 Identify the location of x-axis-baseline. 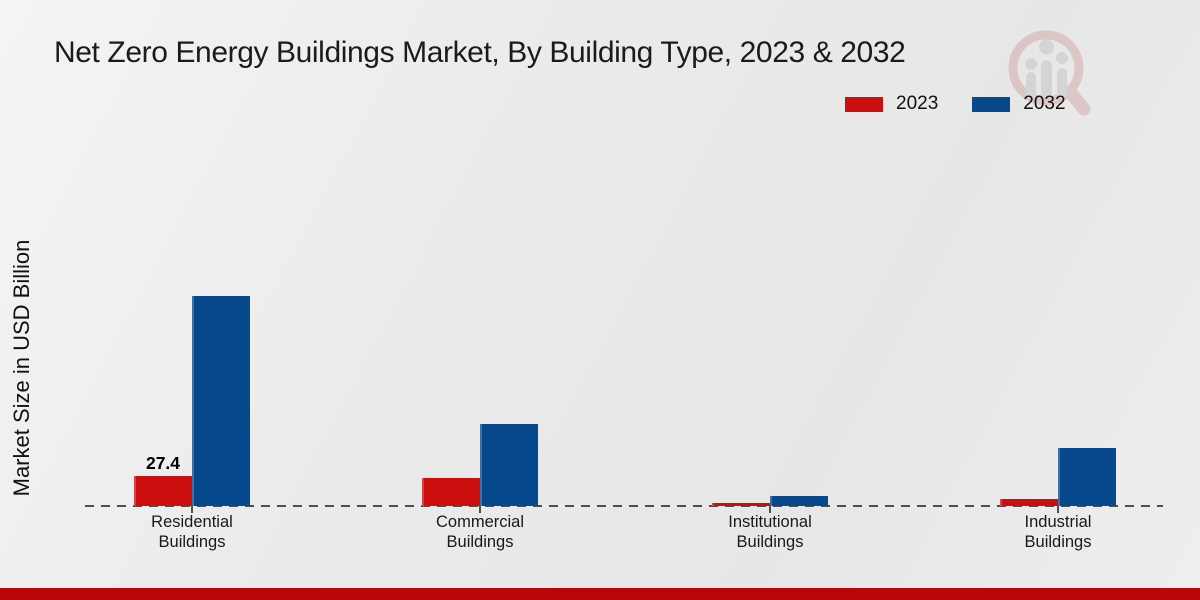
(624, 506).